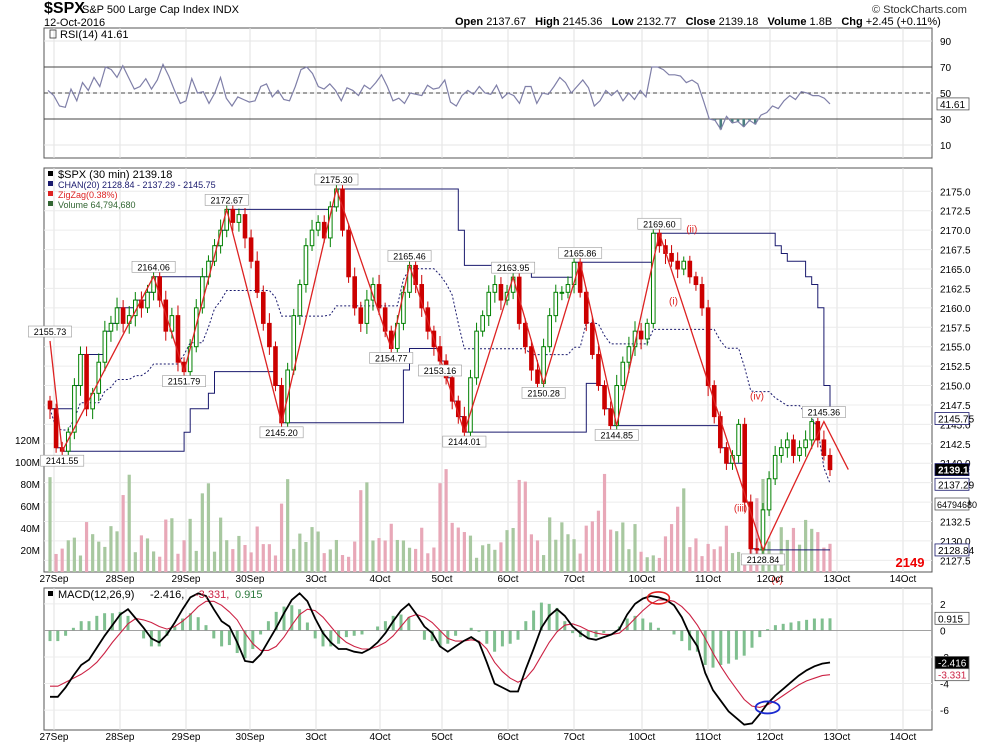 This screenshot has height=744, width=990. I want to click on macd-value-box, so click(952, 618).